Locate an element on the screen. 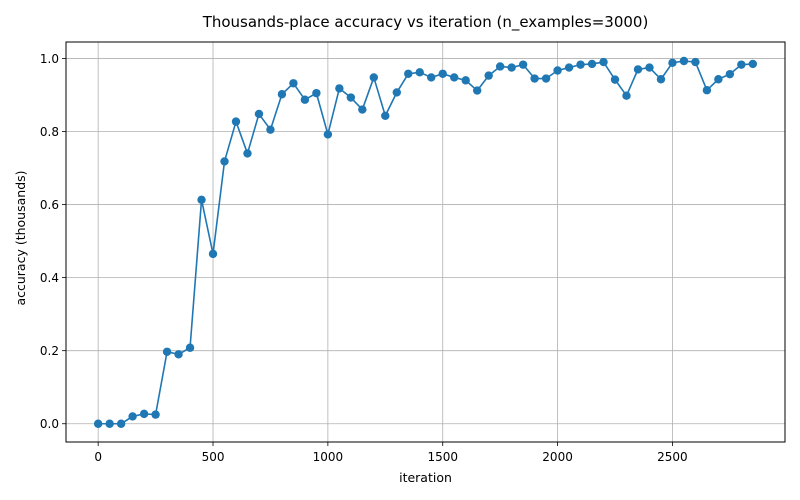 The image size is (800, 500). y-axis-label: accuracy (thousands) is located at coordinates (20, 237).